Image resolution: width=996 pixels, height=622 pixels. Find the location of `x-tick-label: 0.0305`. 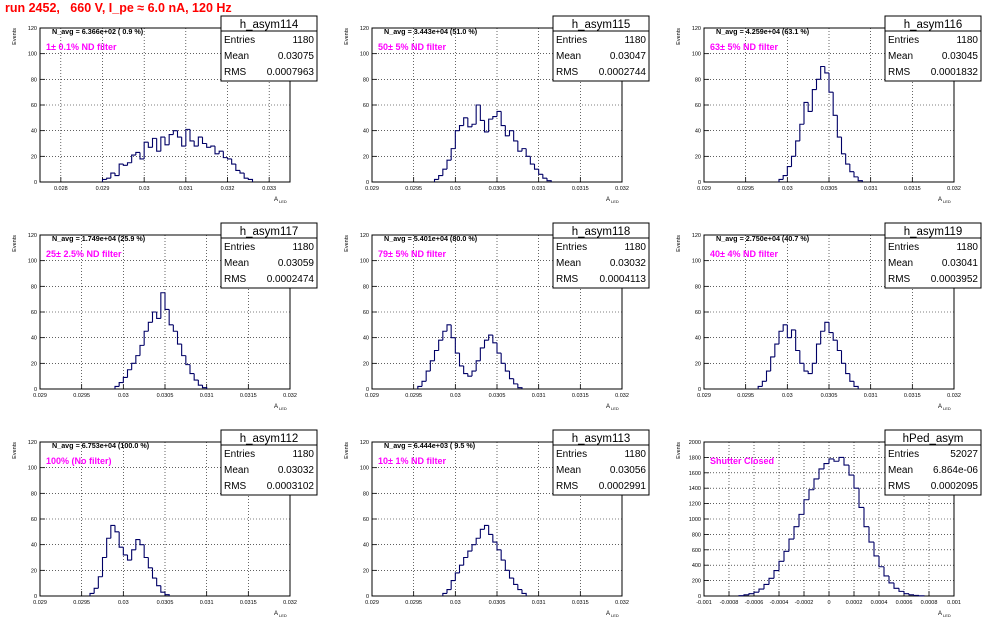

x-tick-label: 0.0305 is located at coordinates (497, 189).